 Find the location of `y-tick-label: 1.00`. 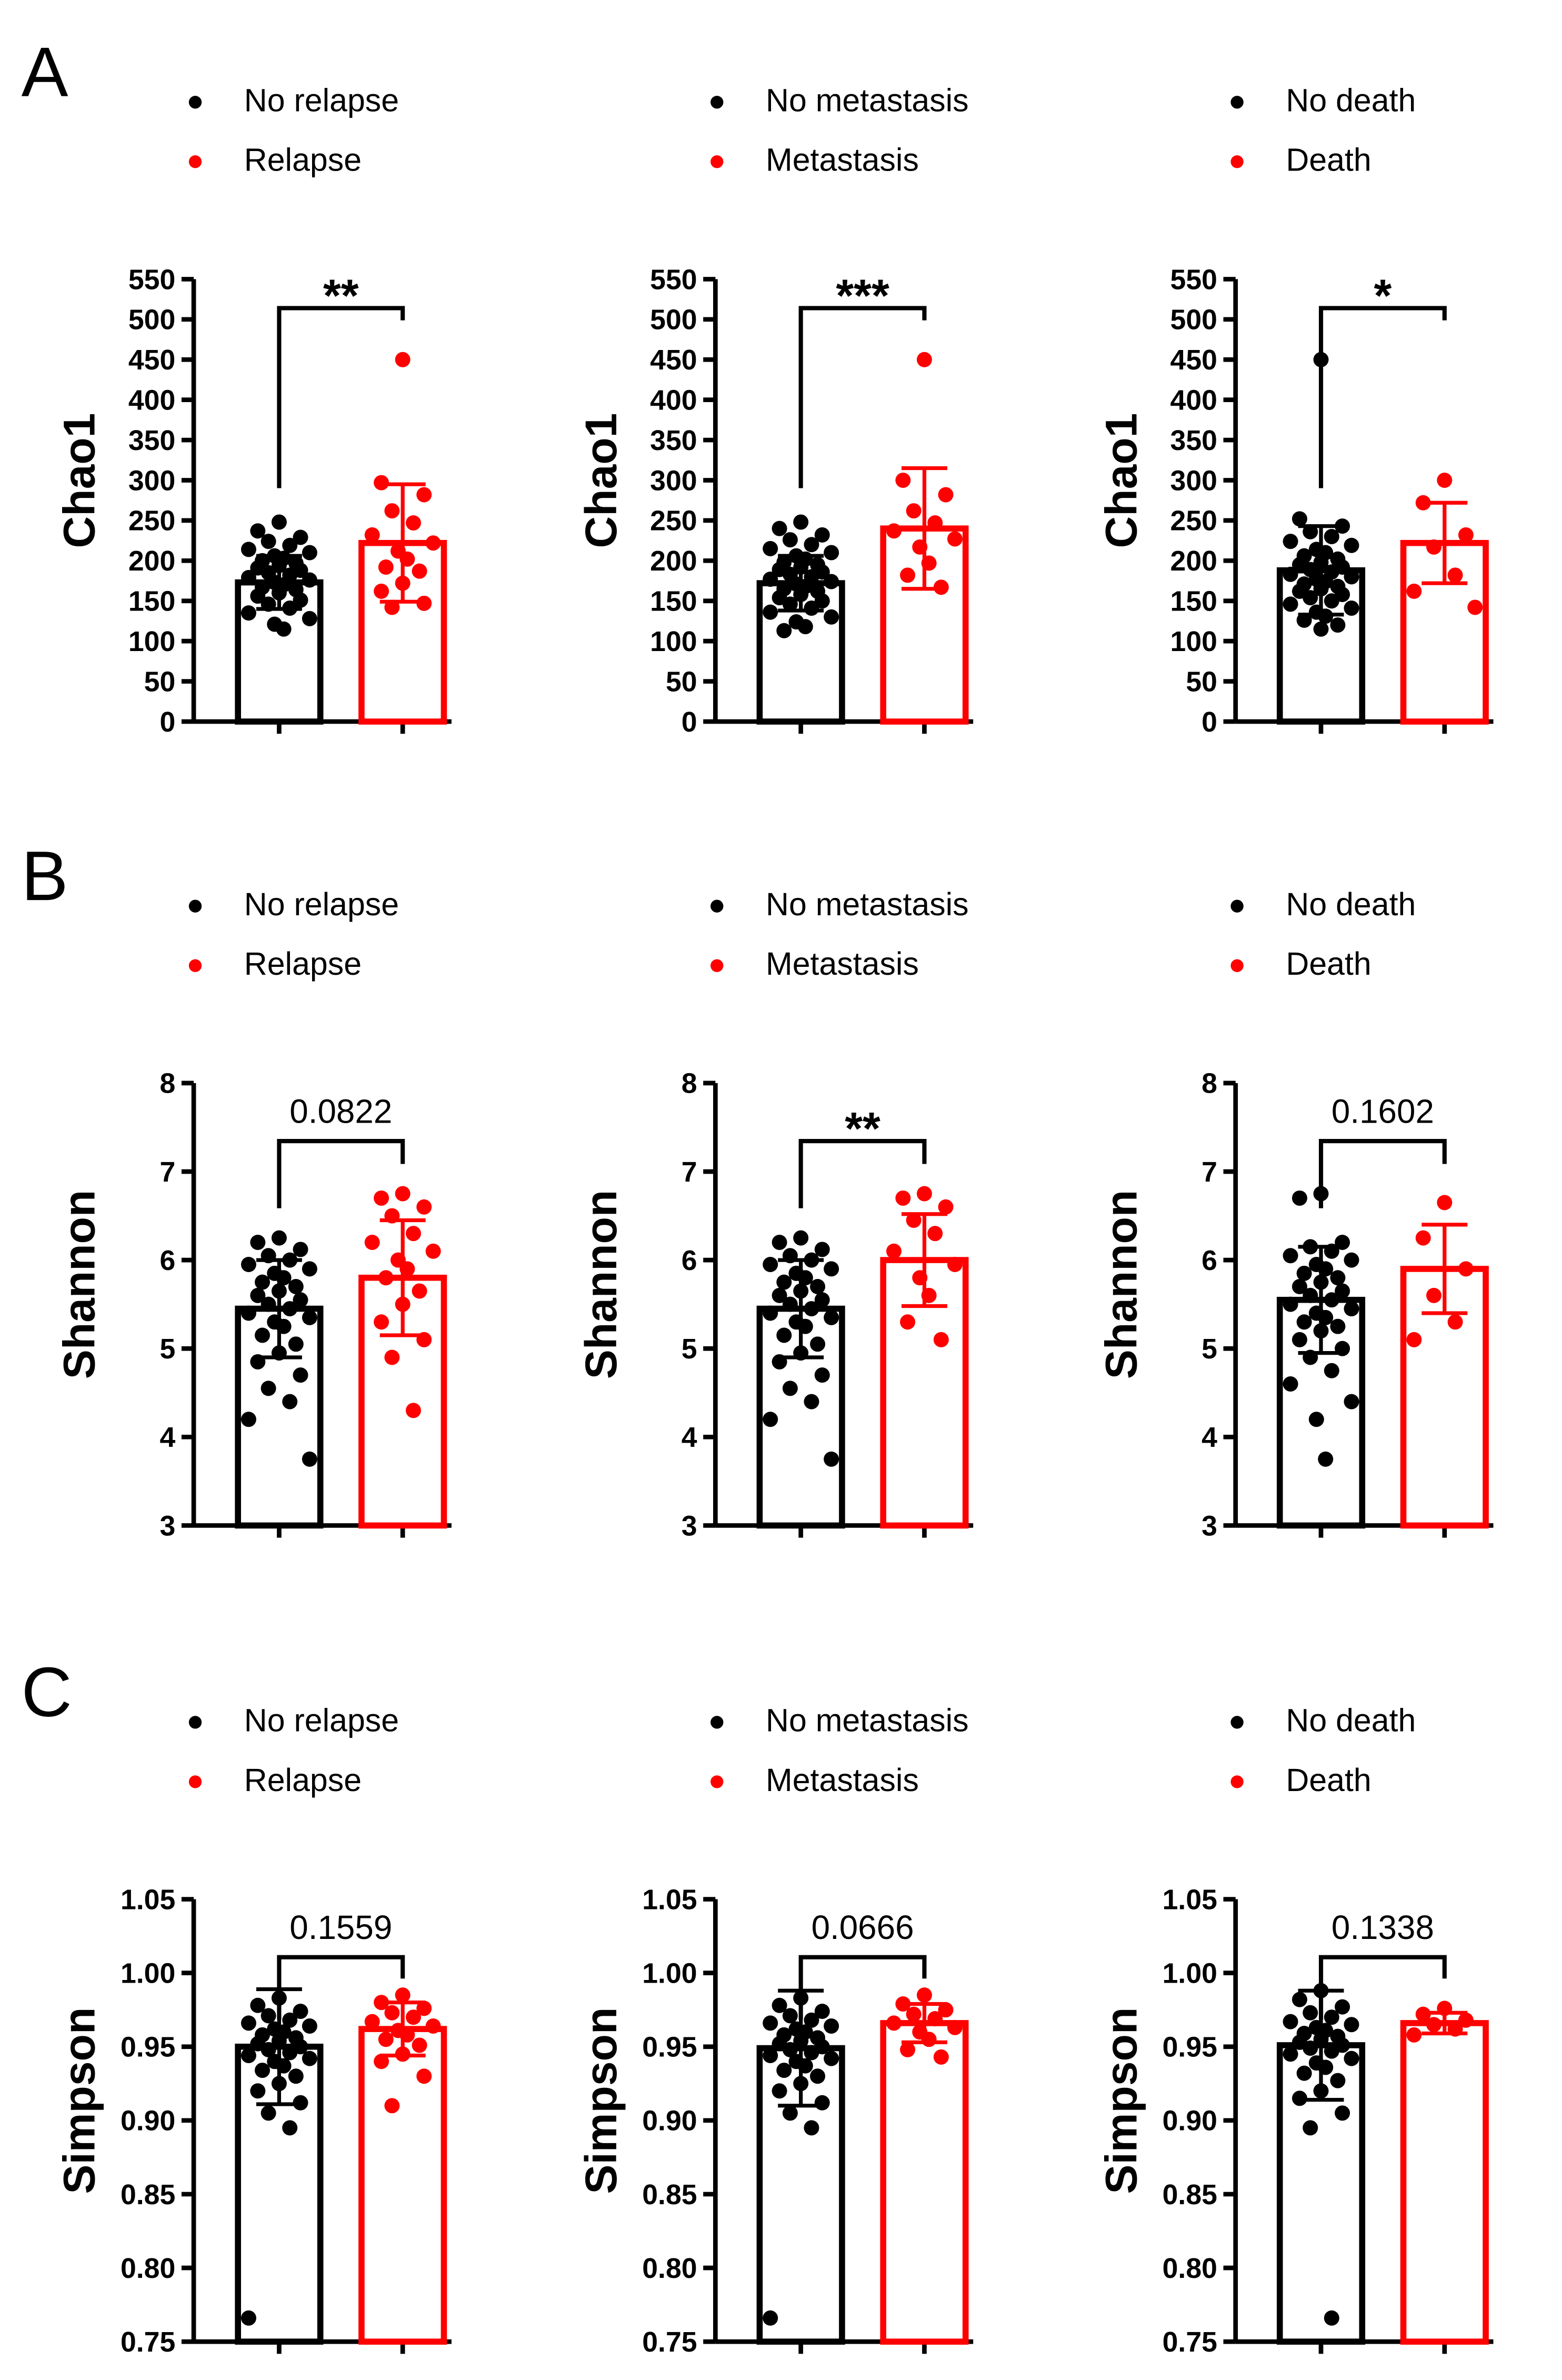

y-tick-label: 1.00 is located at coordinates (148, 1973).